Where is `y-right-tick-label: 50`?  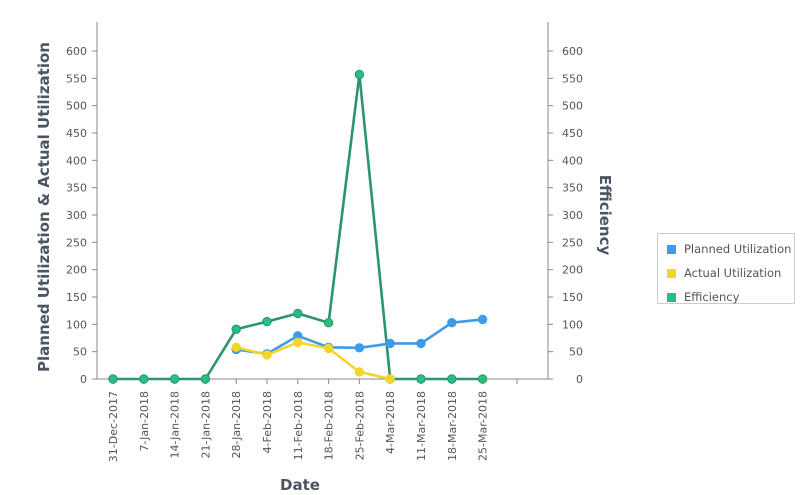 y-right-tick-label: 50 is located at coordinates (576, 352).